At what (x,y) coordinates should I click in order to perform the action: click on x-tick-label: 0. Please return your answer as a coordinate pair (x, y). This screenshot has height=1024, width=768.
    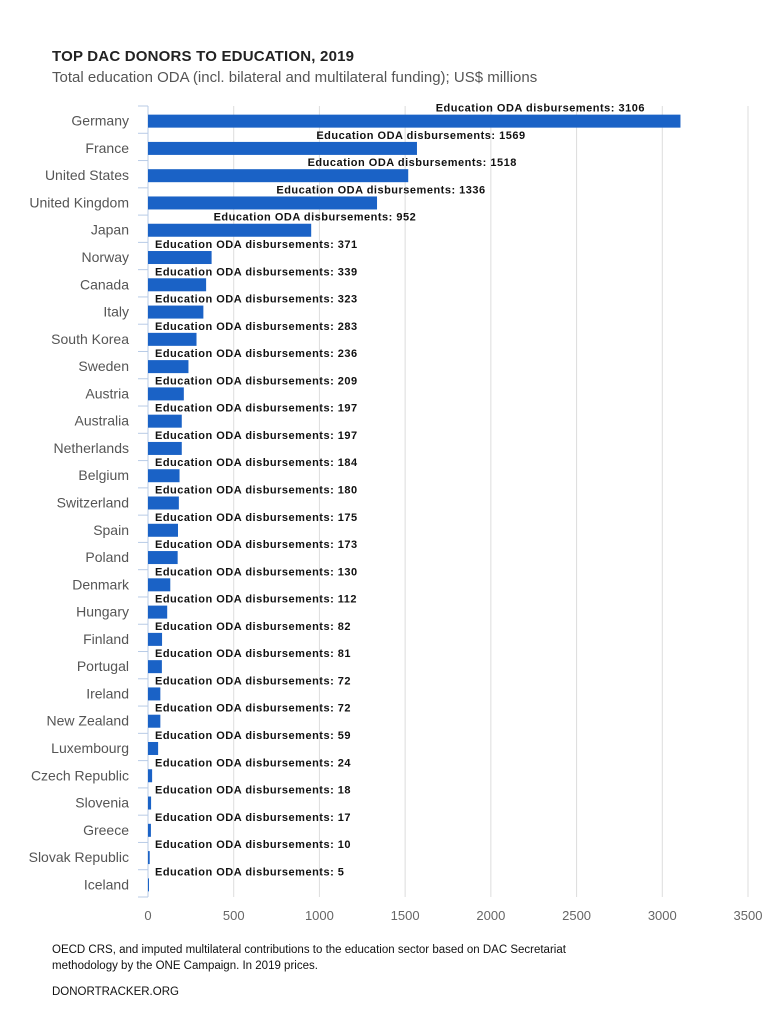
    Looking at the image, I should click on (147, 915).